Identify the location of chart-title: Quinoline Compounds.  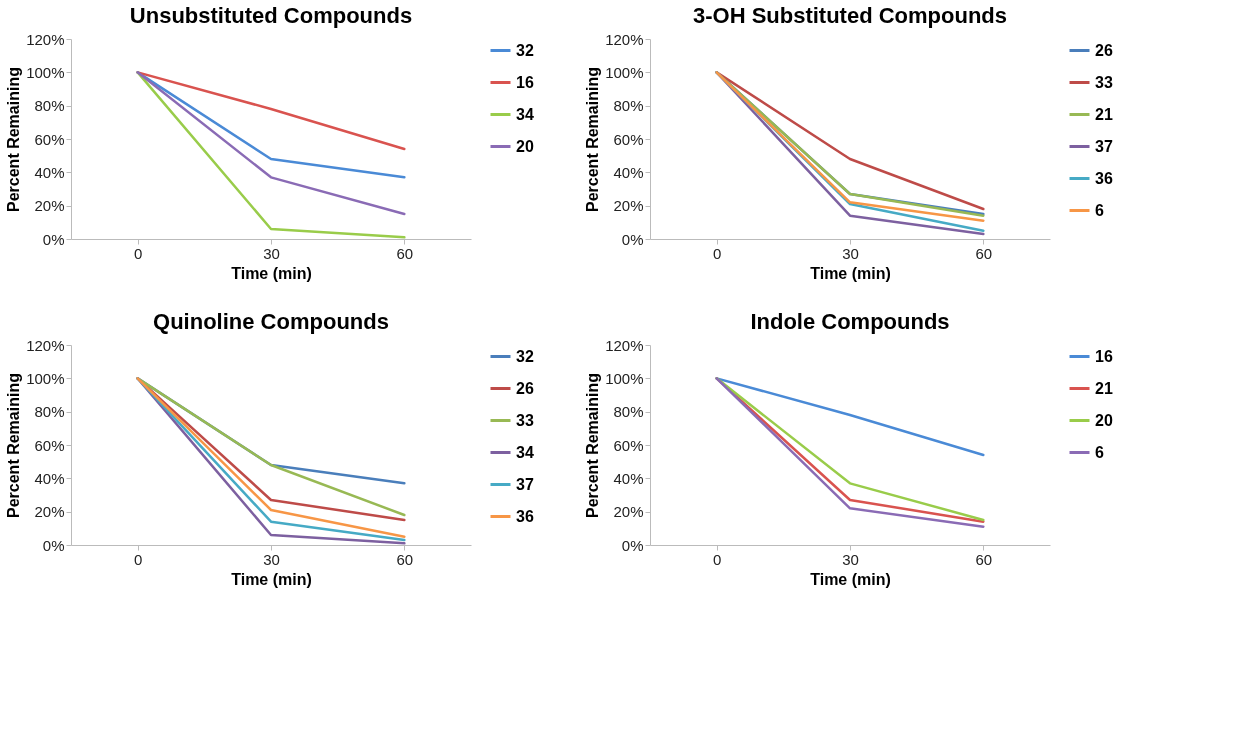
(271, 321).